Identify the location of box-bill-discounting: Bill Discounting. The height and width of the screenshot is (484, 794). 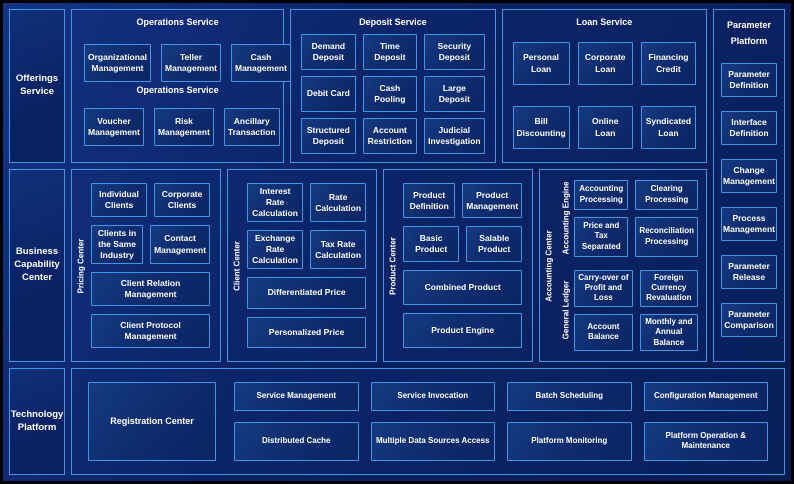
(541, 127).